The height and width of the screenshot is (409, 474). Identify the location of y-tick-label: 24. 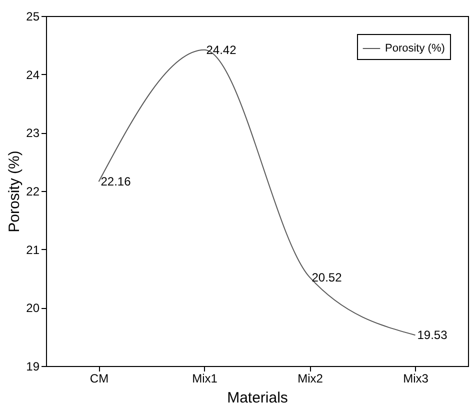
(33, 75).